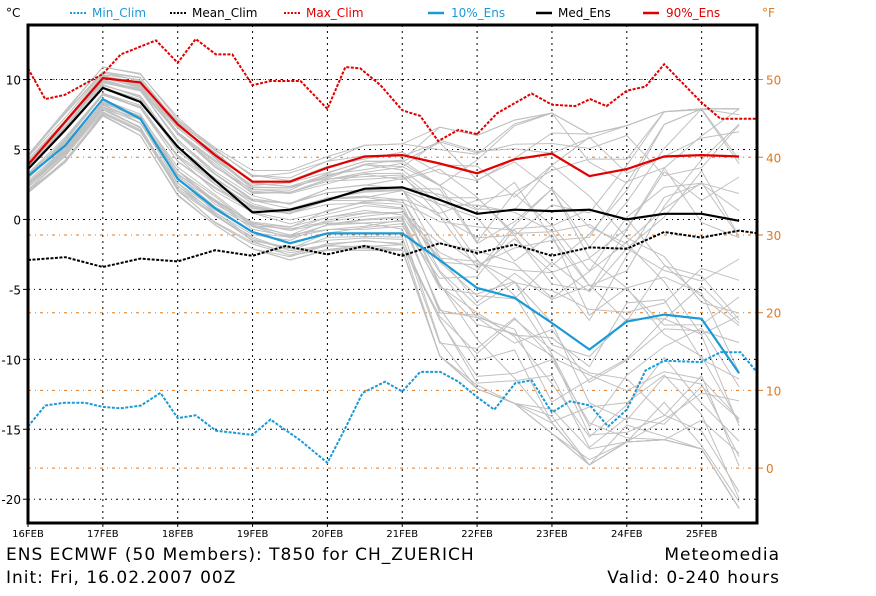 Image resolution: width=876 pixels, height=596 pixels. I want to click on fahrenheit-tick-label: 30, so click(773, 236).